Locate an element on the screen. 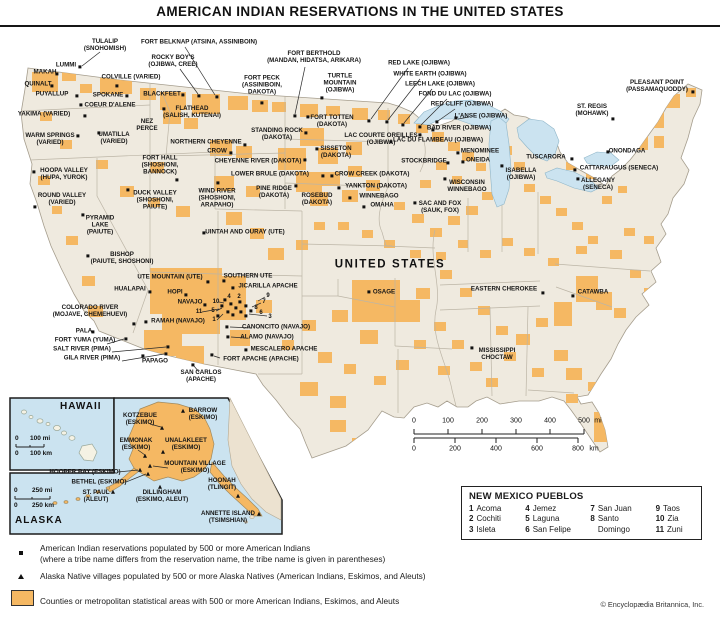 The height and width of the screenshot is (618, 720). pueblo-column: 4 Jemez 5 Laguna 6 San Felipe is located at coordinates (557, 519).